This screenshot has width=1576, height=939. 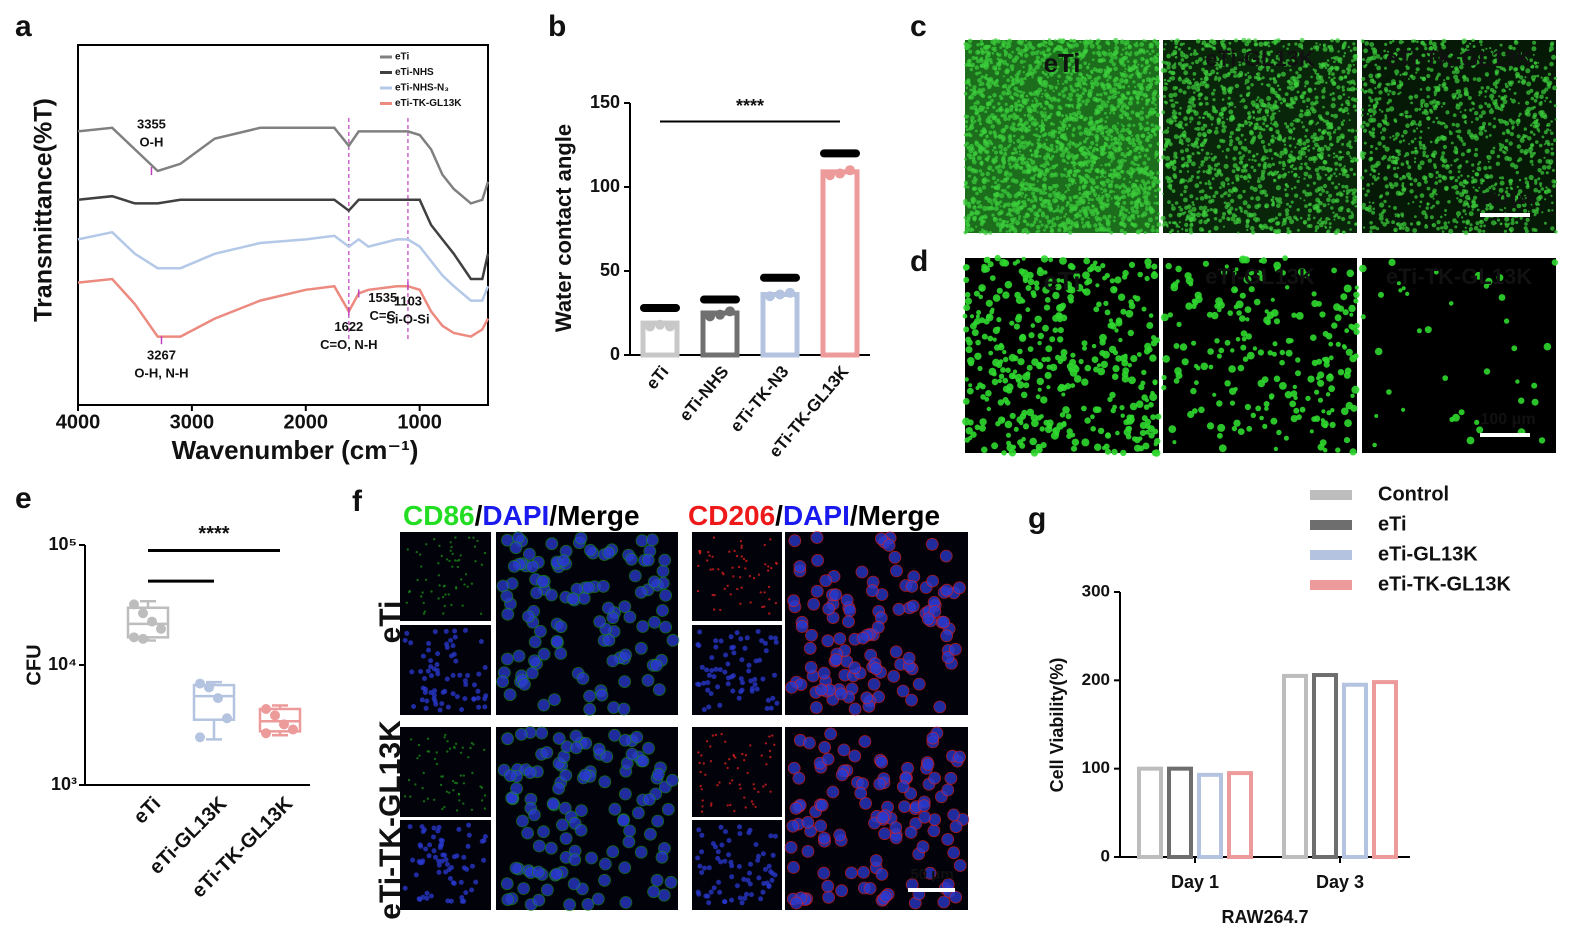 I want to click on data-point, so click(x=720, y=314).